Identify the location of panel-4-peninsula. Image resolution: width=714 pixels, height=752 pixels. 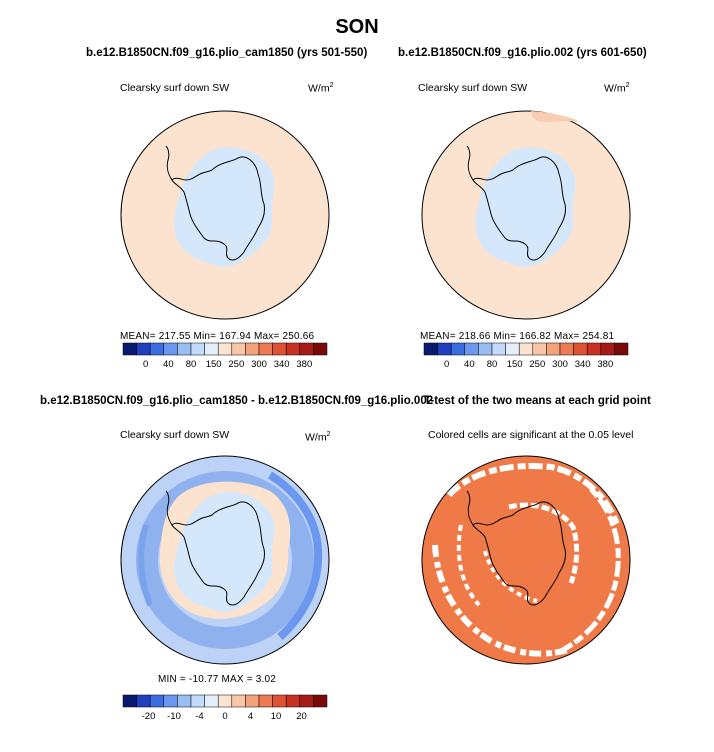
(470, 508).